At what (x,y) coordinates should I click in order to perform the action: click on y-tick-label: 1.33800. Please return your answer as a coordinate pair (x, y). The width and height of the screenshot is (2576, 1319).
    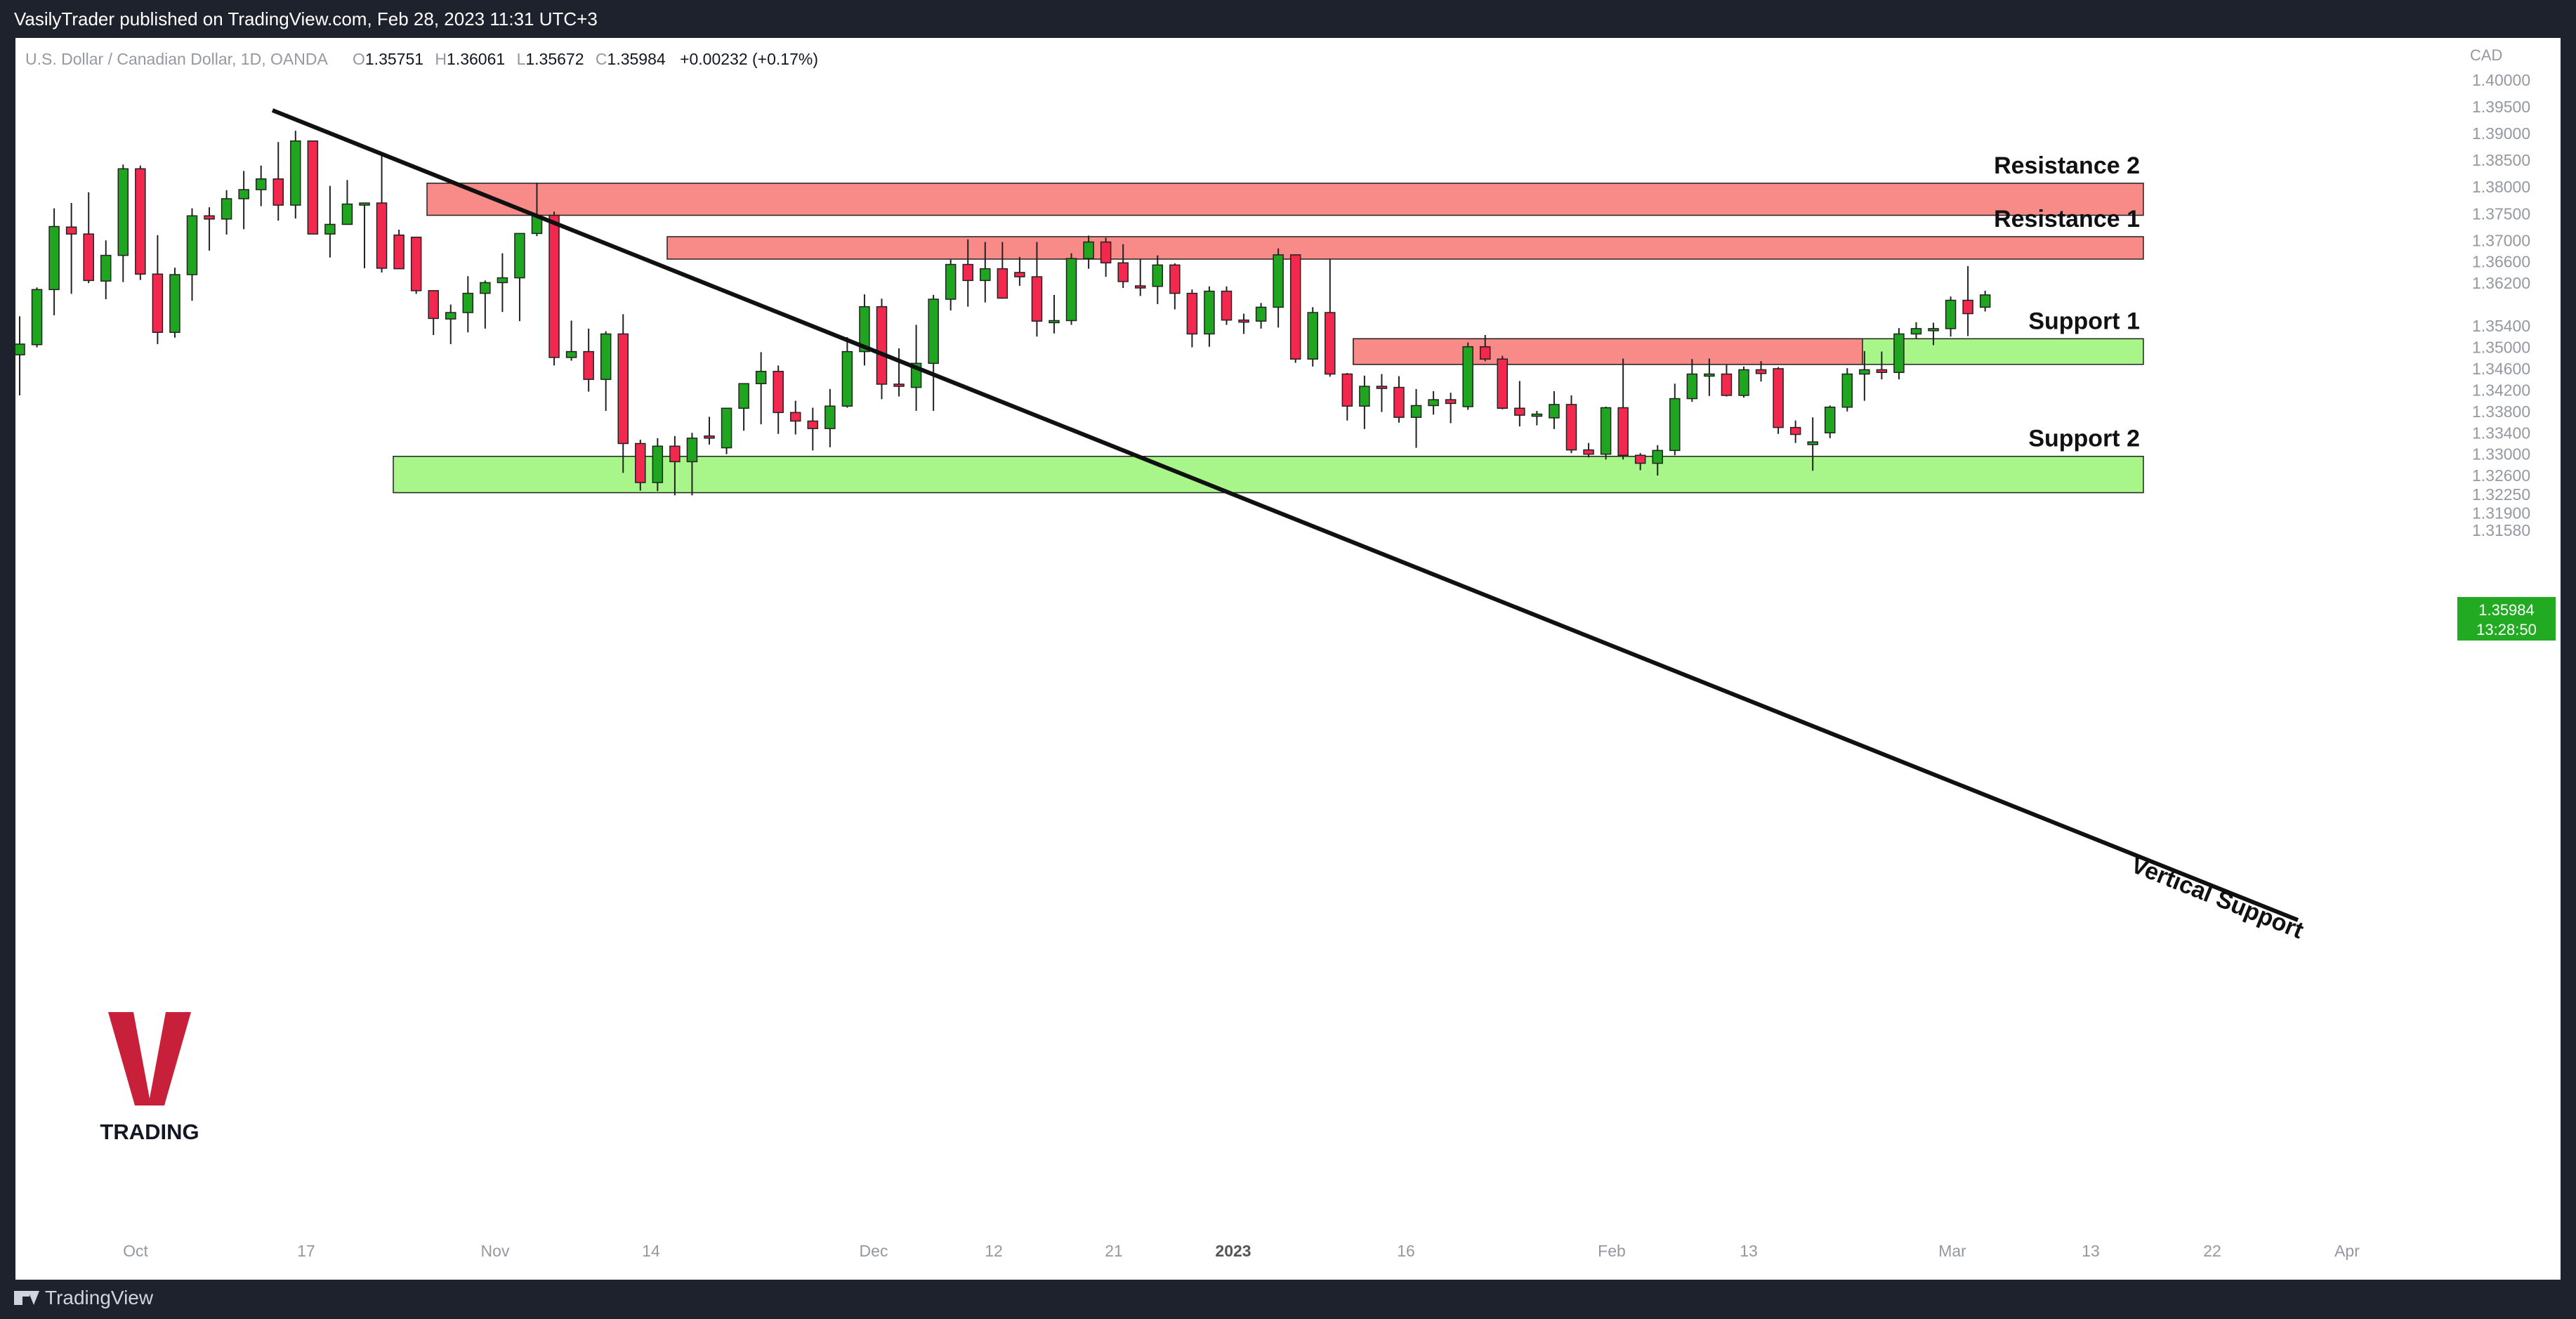
    Looking at the image, I should click on (2501, 411).